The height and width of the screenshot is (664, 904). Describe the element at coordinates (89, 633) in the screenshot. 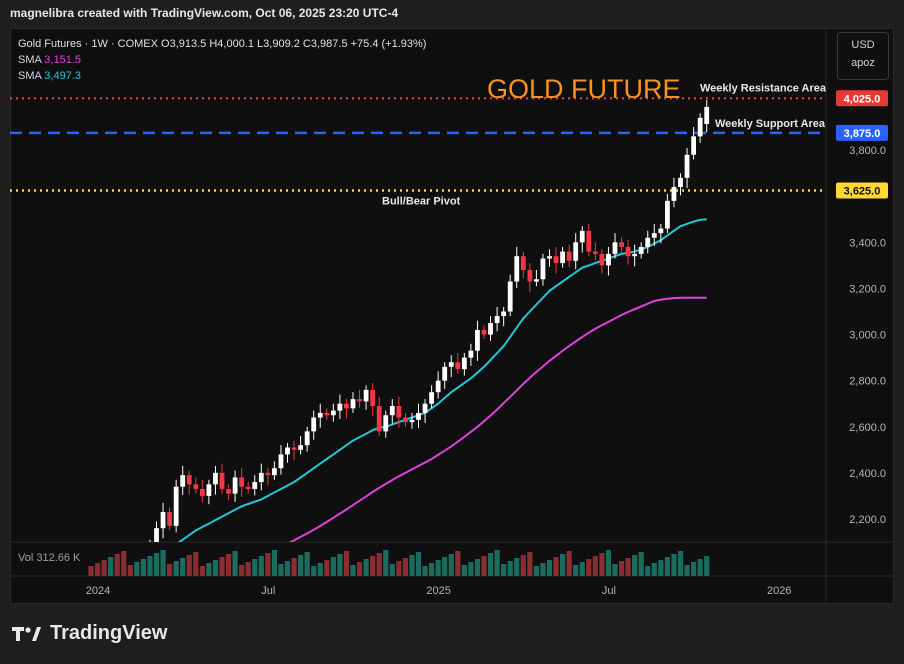

I see `tradingview-logo: TradingView` at that location.